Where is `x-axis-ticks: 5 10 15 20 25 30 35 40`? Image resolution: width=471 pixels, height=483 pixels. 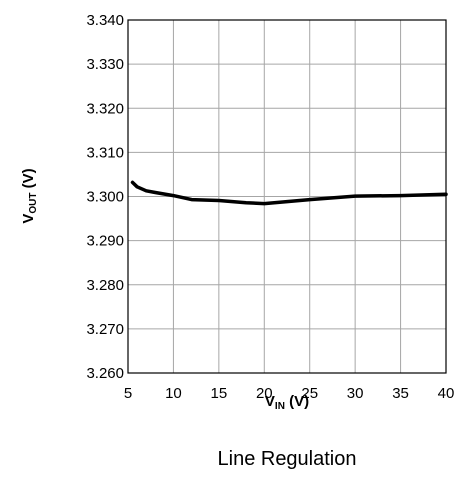 x-axis-ticks: 5 10 15 20 25 30 35 40 is located at coordinates (289, 393).